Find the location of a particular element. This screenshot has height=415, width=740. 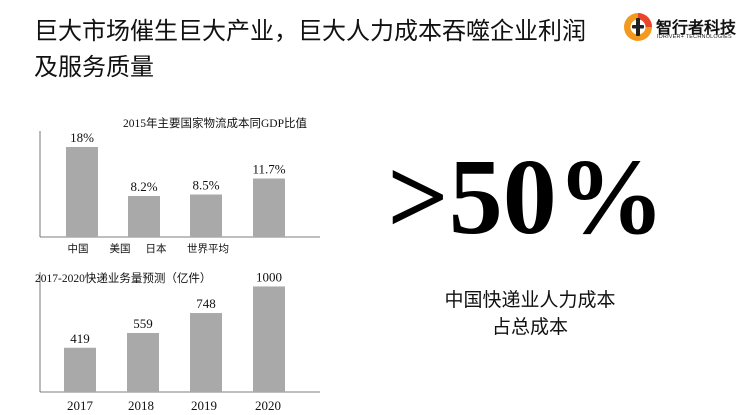

data-label: 559 is located at coordinates (143, 323).